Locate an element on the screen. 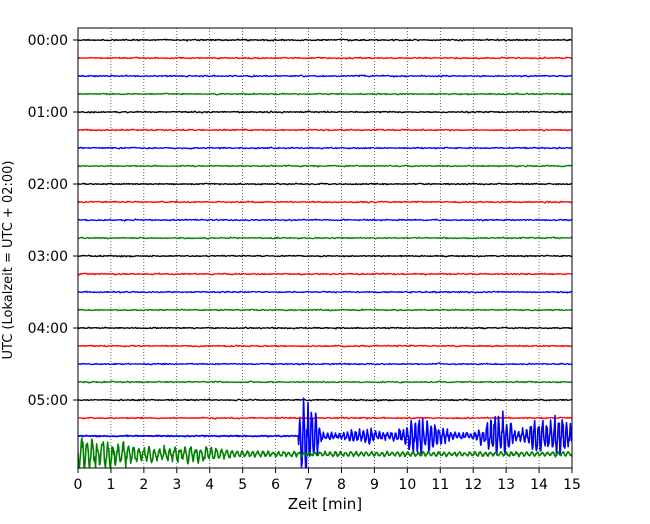  x-tick-label: 12 is located at coordinates (473, 485).